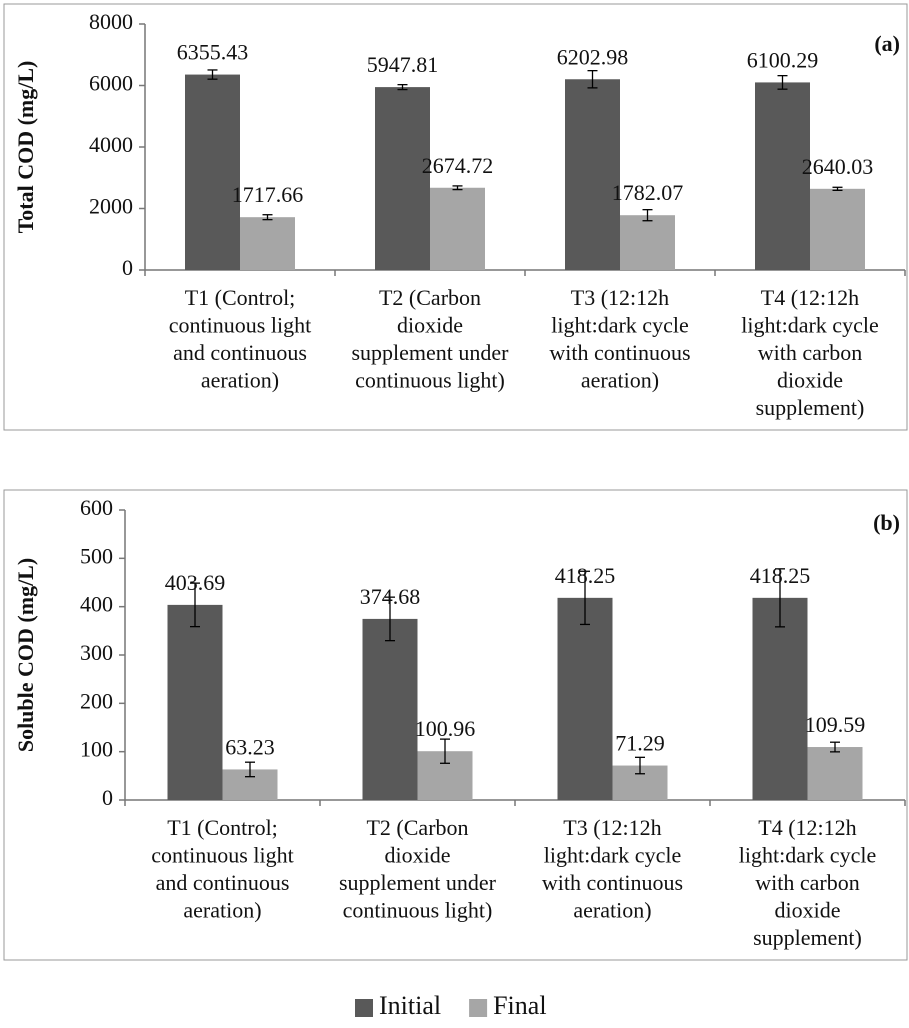 The image size is (909, 1028). I want to click on value-label: 6355.43, so click(213, 52).